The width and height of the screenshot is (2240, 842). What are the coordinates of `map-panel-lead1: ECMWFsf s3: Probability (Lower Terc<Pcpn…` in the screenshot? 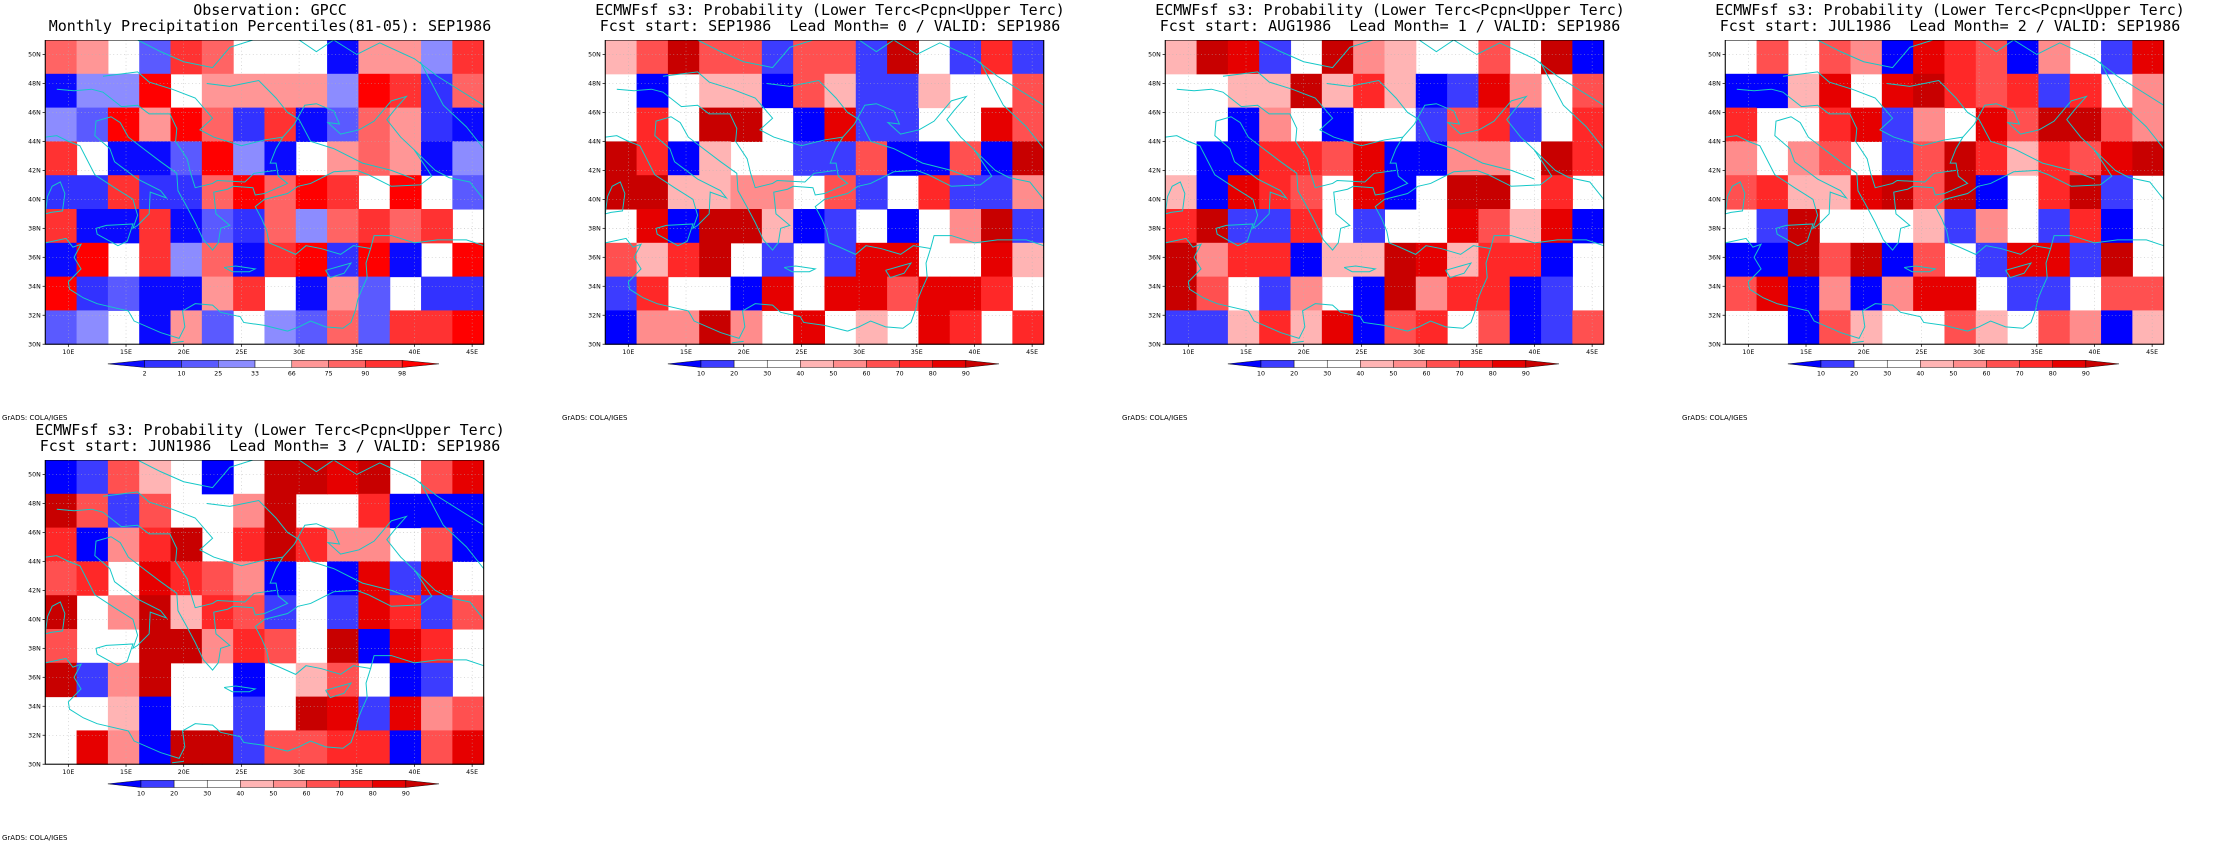 It's located at (1390, 211).